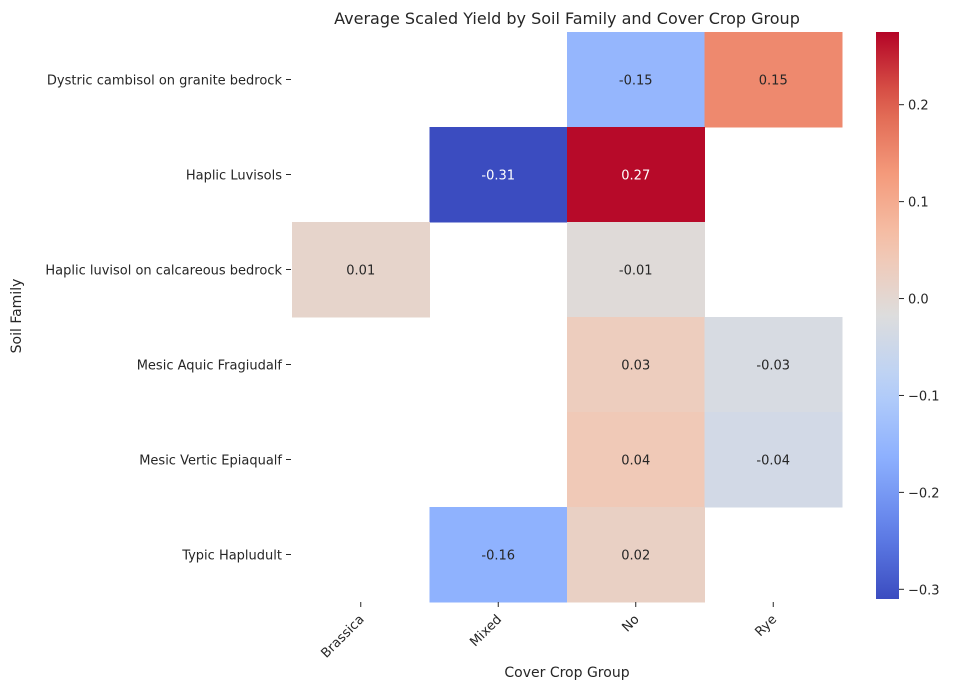  What do you see at coordinates (630, 623) in the screenshot?
I see `x-tick-label: No` at bounding box center [630, 623].